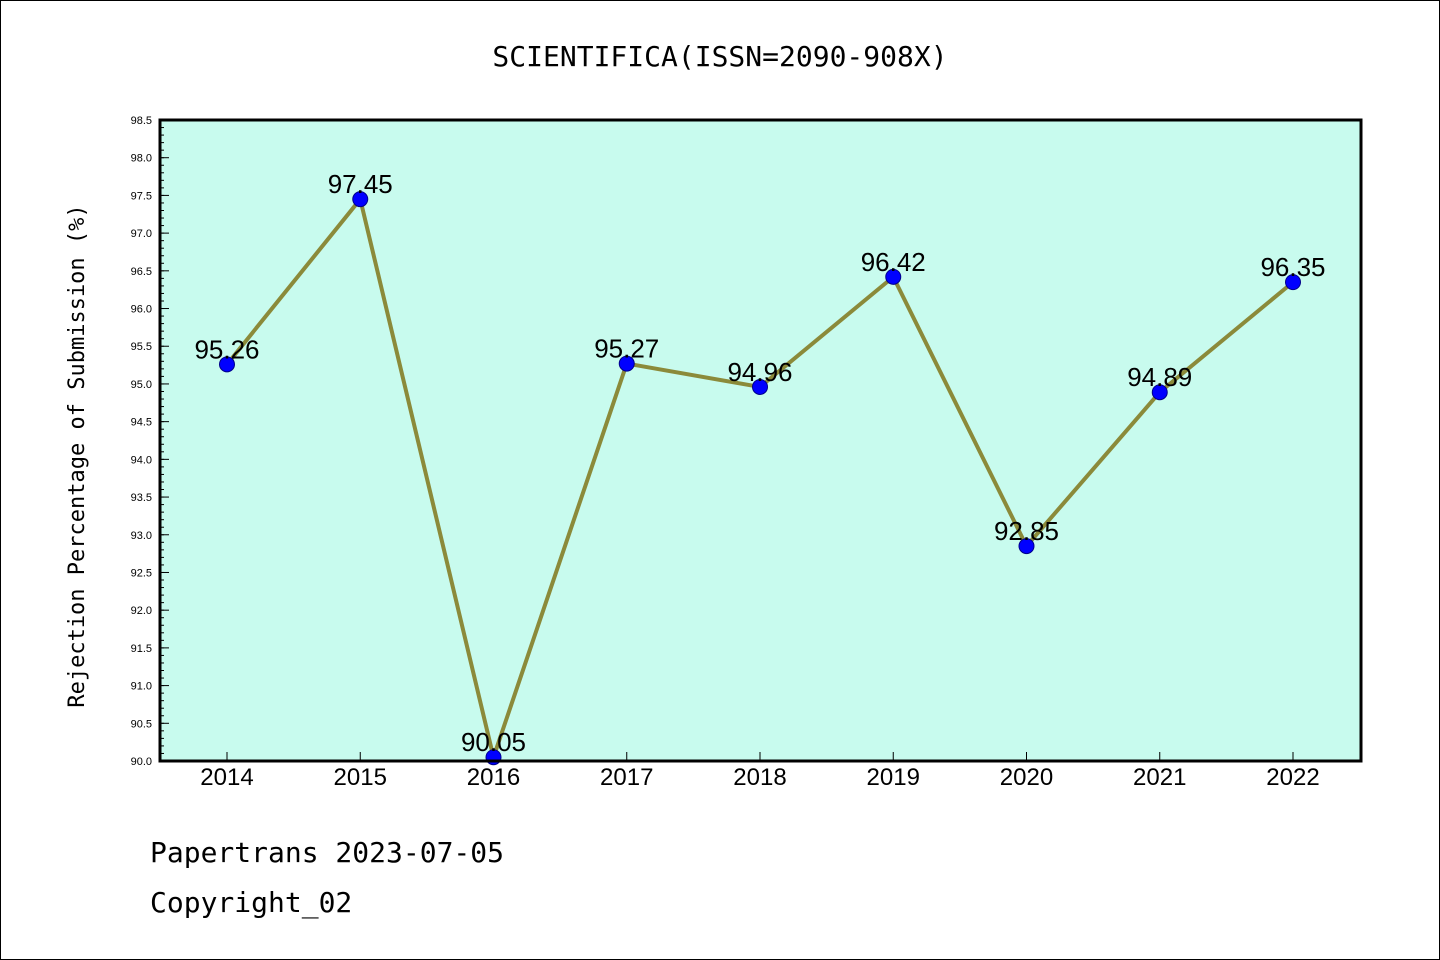 The width and height of the screenshot is (1440, 960). Describe the element at coordinates (1292, 267) in the screenshot. I see `data-label-2022: 96.35` at that location.